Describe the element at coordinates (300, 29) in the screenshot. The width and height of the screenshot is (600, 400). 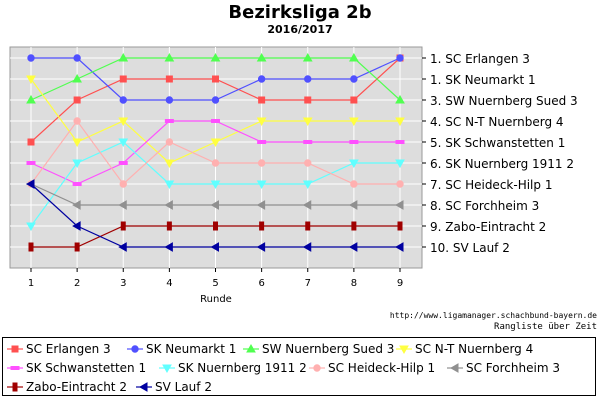
I see `chart-subtitle: 2016/2017` at that location.